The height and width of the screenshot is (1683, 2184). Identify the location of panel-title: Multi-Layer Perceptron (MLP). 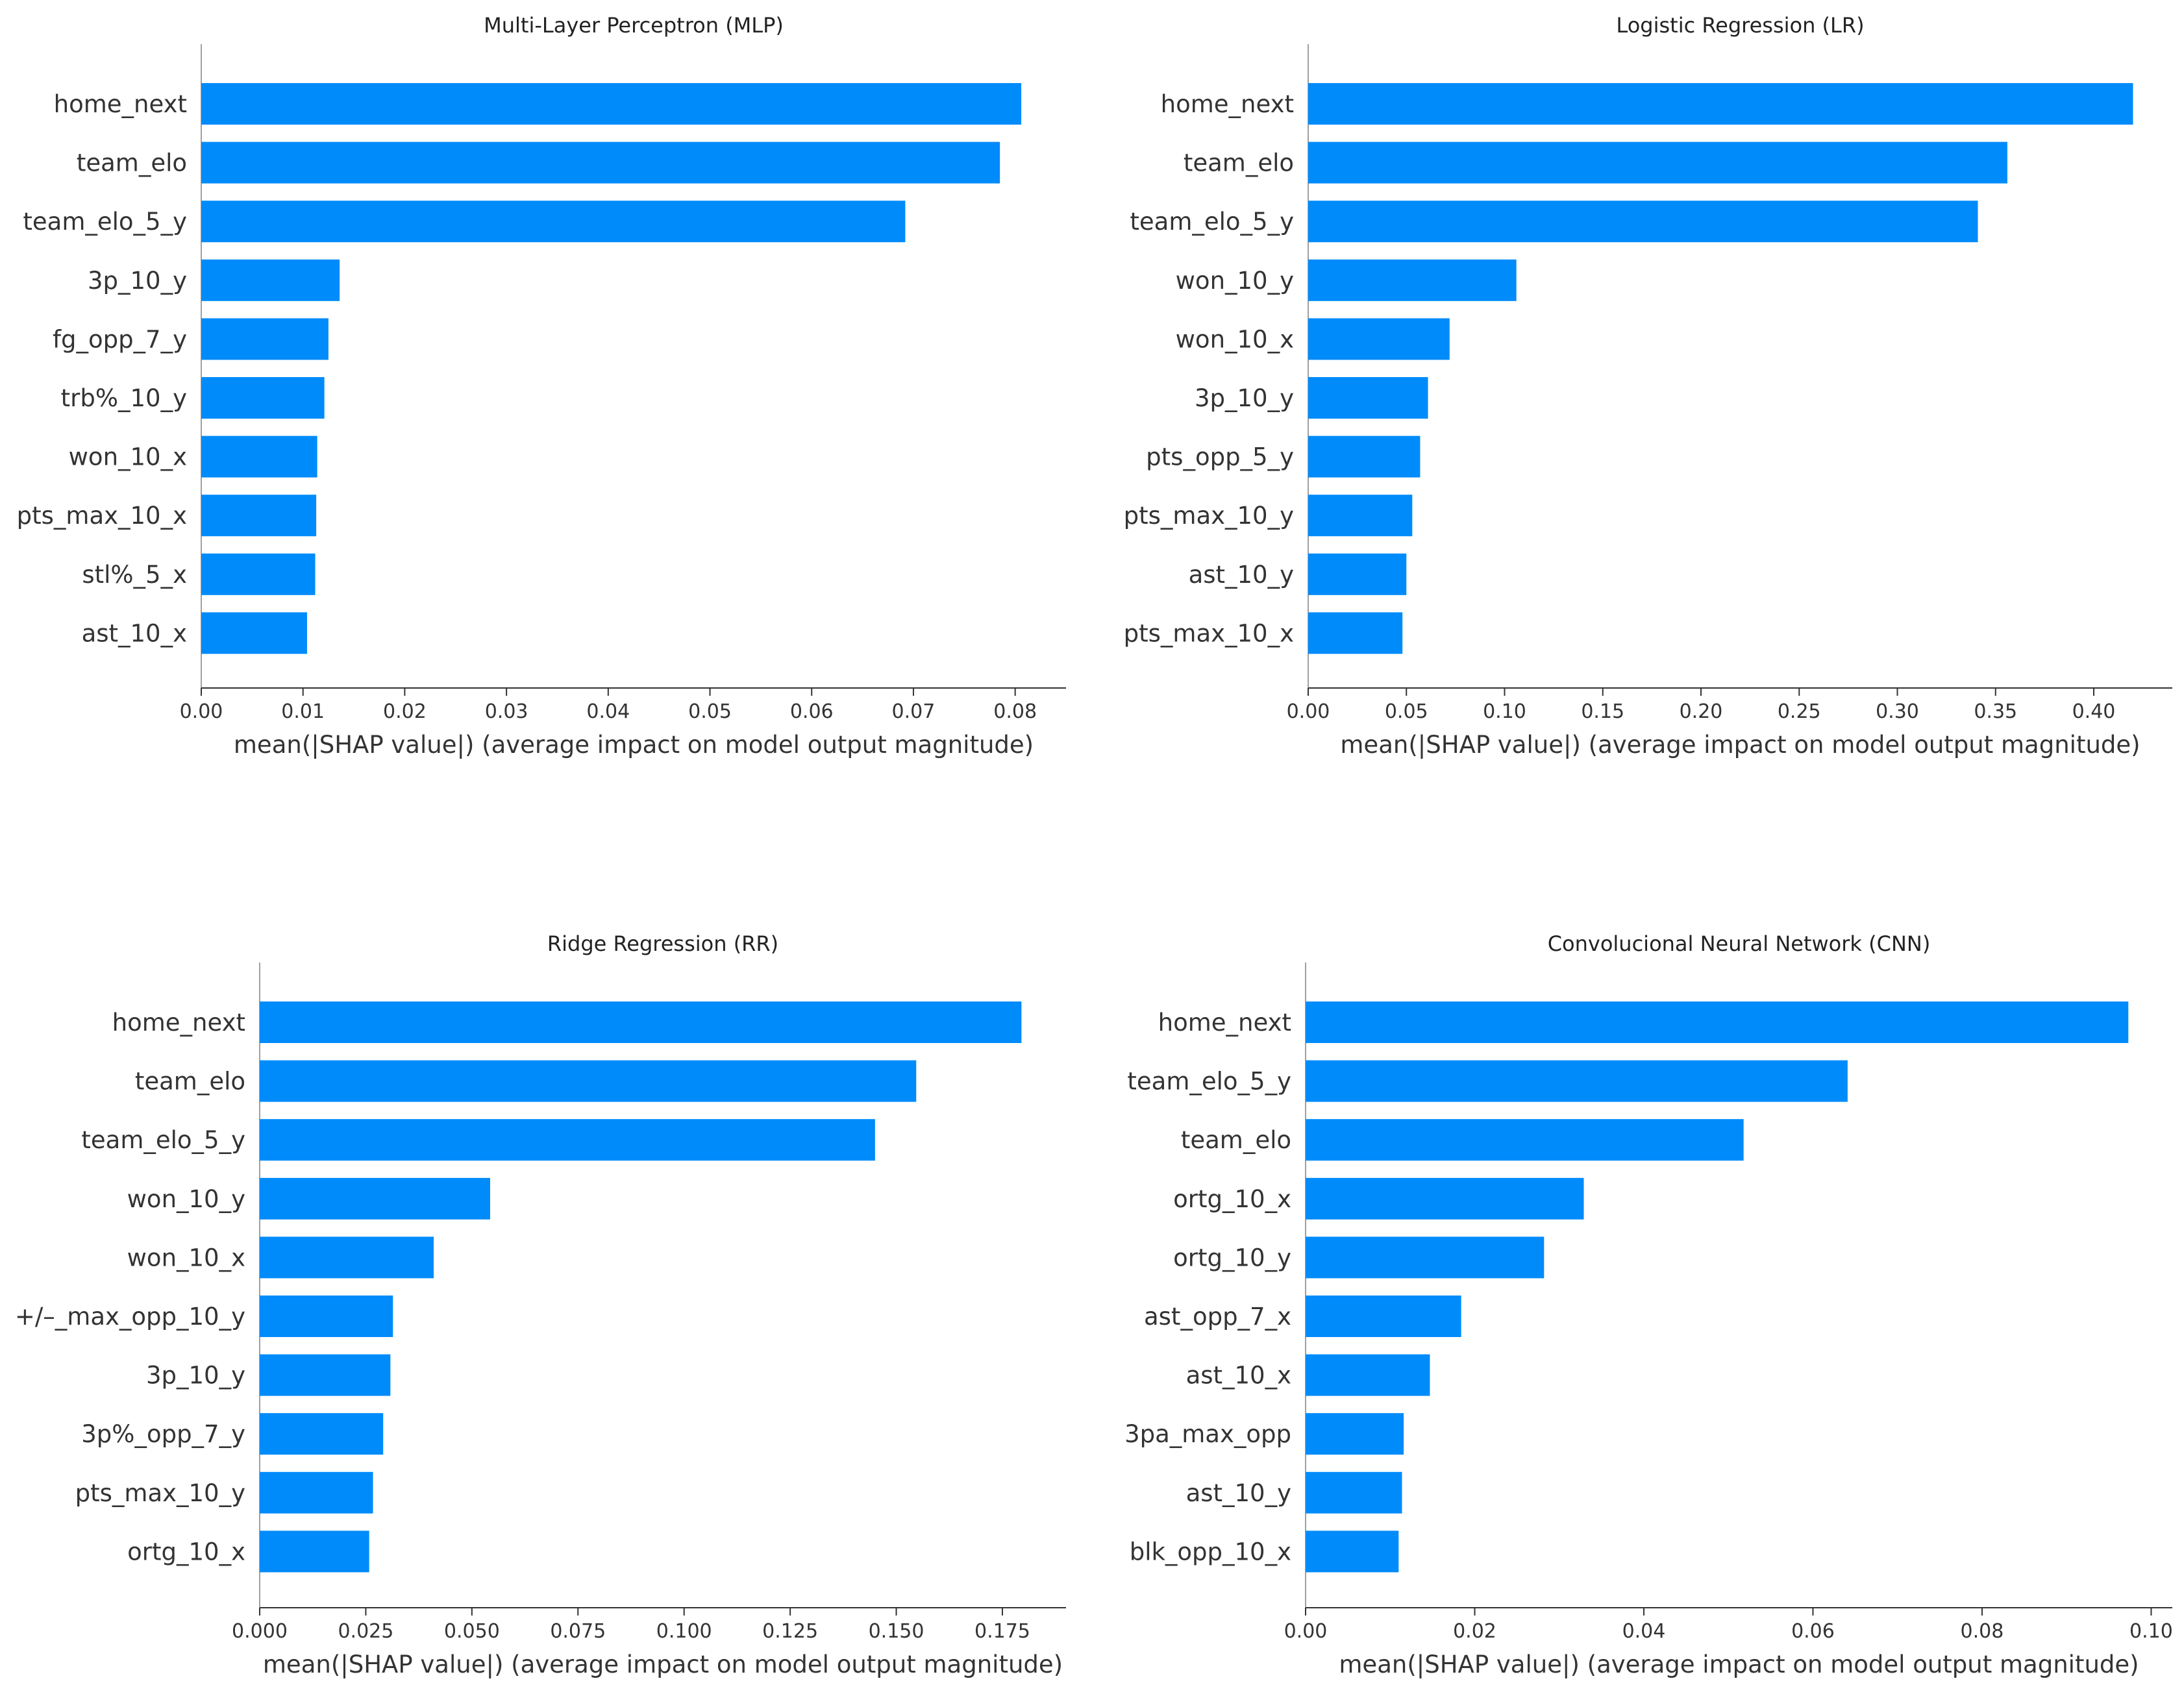
(634, 25).